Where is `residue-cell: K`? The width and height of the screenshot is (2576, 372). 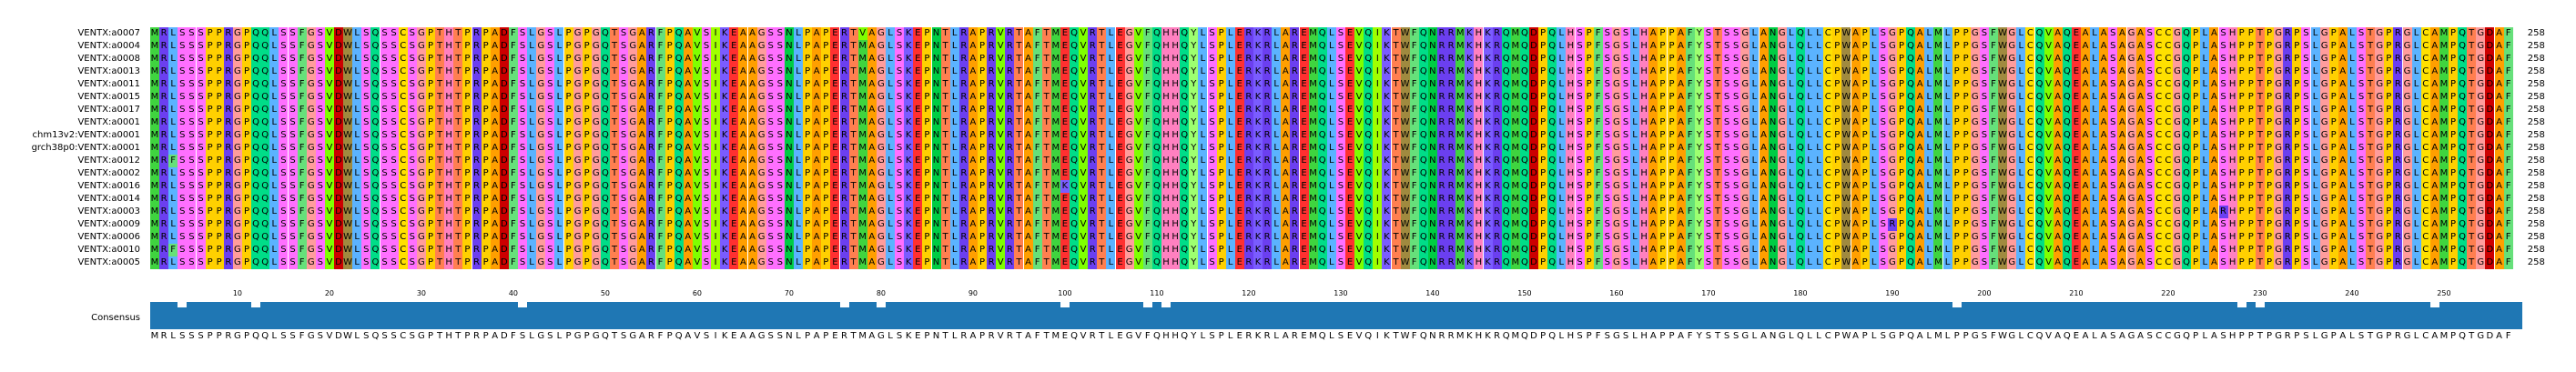 residue-cell: K is located at coordinates (1258, 237).